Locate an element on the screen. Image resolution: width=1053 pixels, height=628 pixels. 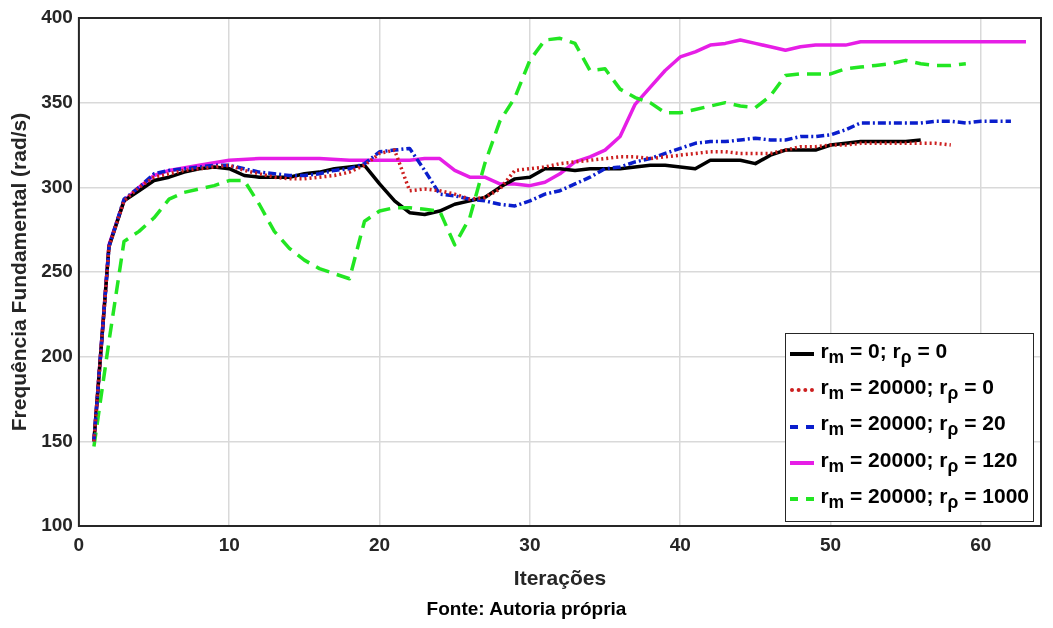
y-tick-label: 100 is located at coordinates (57, 525).